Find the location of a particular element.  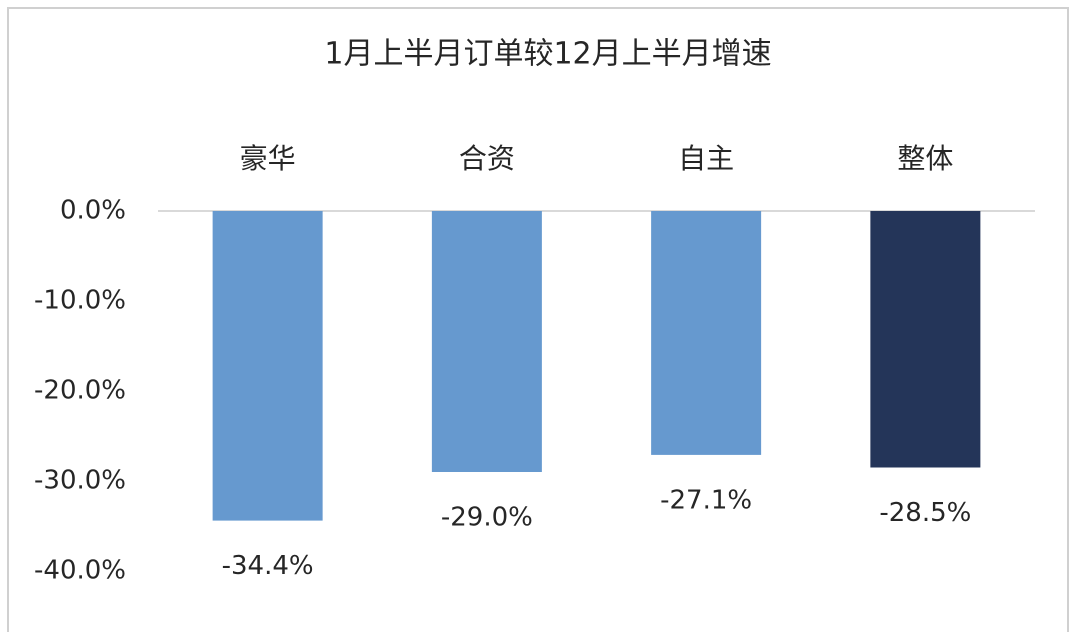

y-tick-label: 0.0% is located at coordinates (93, 211).